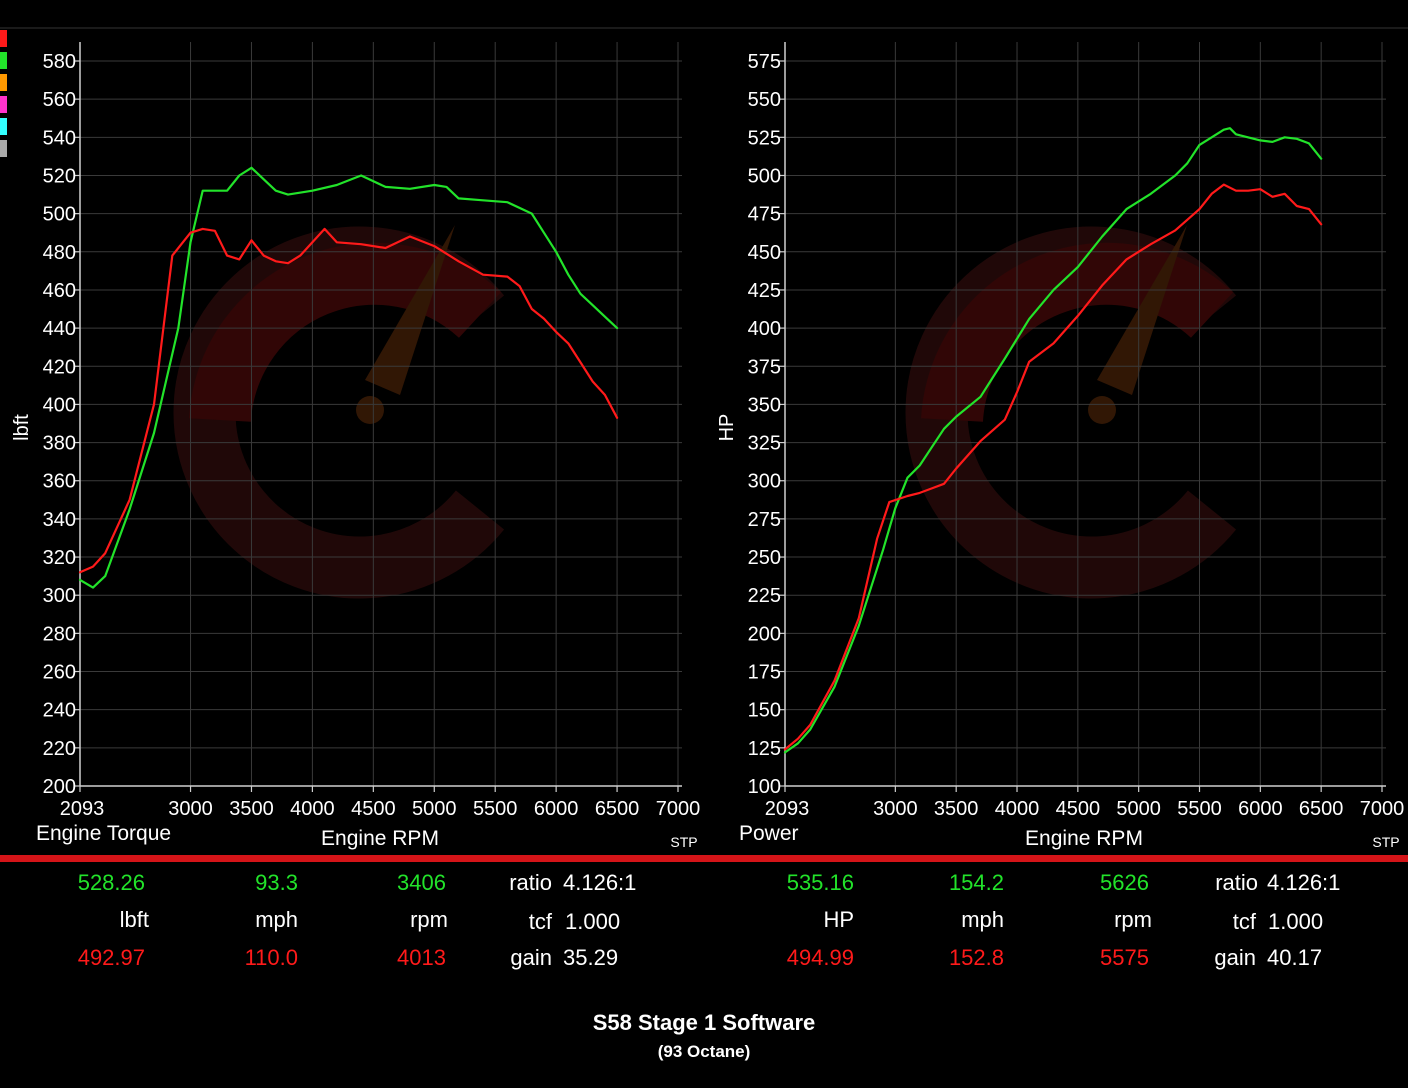 Image resolution: width=1408 pixels, height=1088 pixels. I want to click on torque-a-mph: 93.3, so click(276, 882).